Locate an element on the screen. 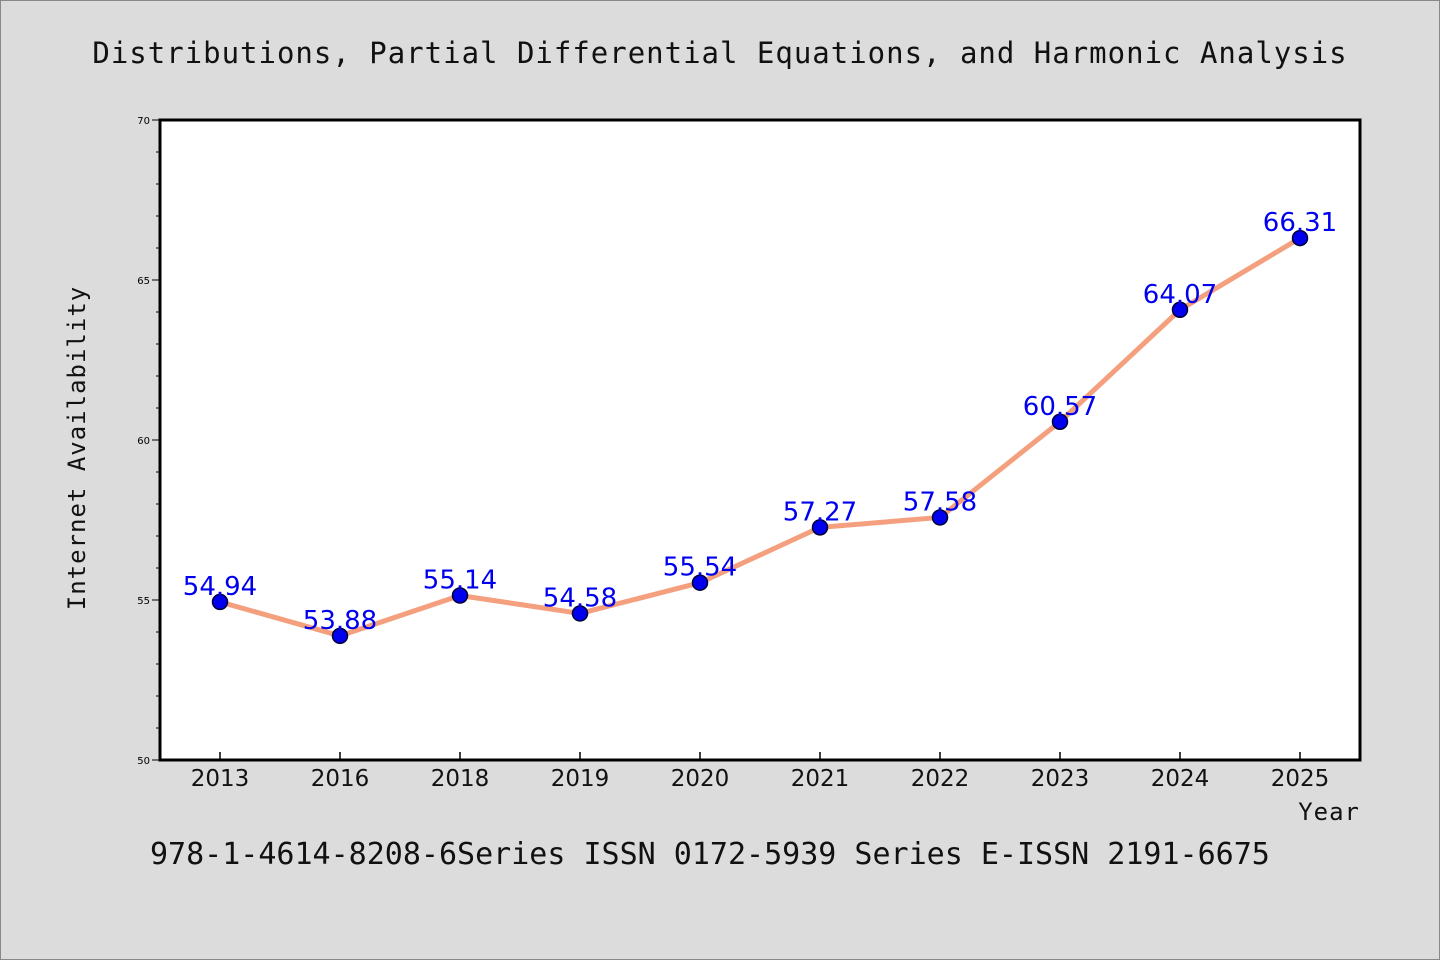  data-label: 53.88 is located at coordinates (340, 621).